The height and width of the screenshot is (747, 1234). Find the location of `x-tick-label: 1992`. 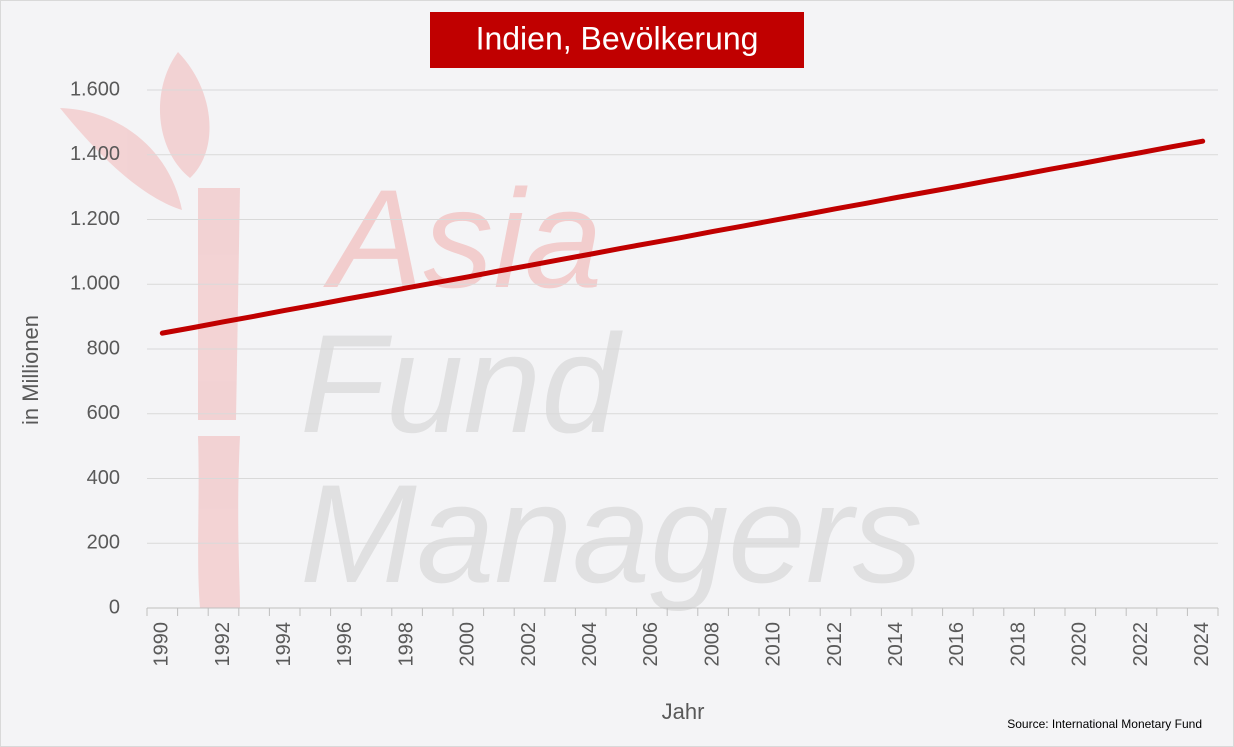

x-tick-label: 1992 is located at coordinates (223, 644).